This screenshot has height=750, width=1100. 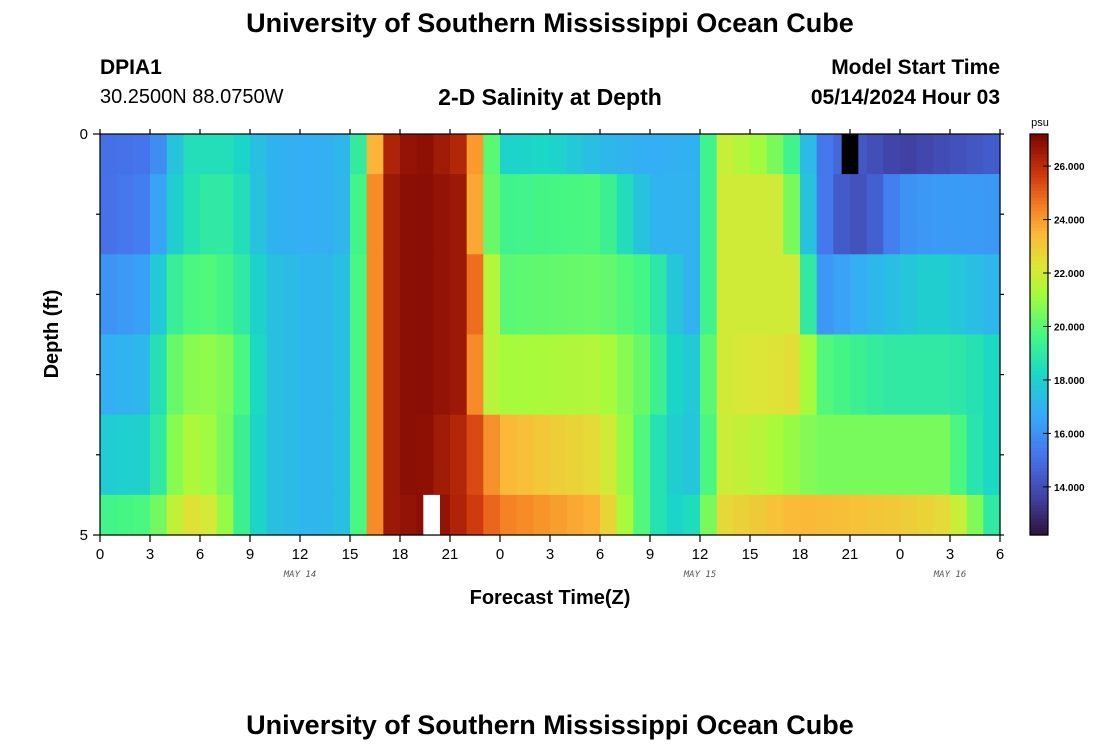 I want to click on date-label: MAY 15, so click(x=700, y=575).